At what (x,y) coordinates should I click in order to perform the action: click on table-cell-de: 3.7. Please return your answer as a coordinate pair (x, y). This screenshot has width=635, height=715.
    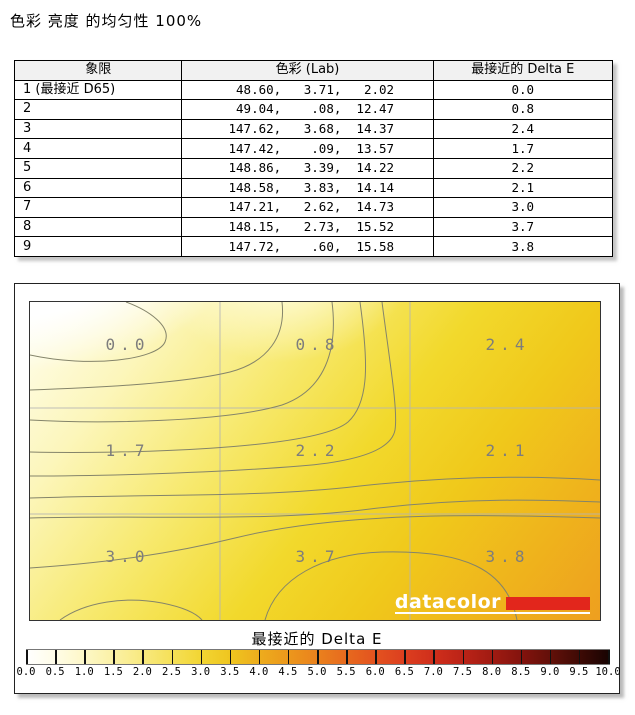
    Looking at the image, I should click on (523, 227).